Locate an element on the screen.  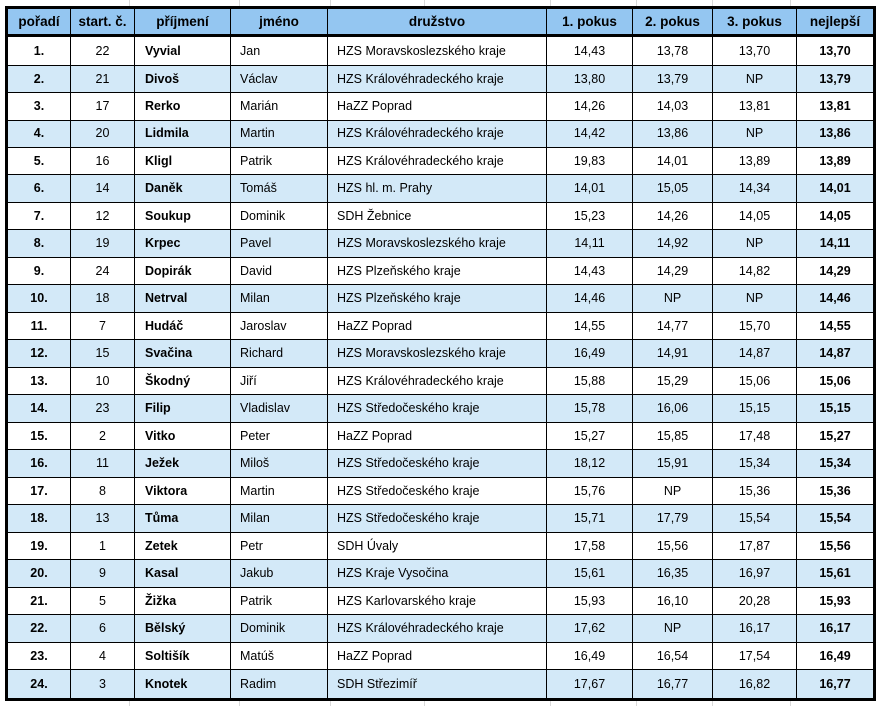
cell-attempt1: 15,88 is located at coordinates (589, 381).